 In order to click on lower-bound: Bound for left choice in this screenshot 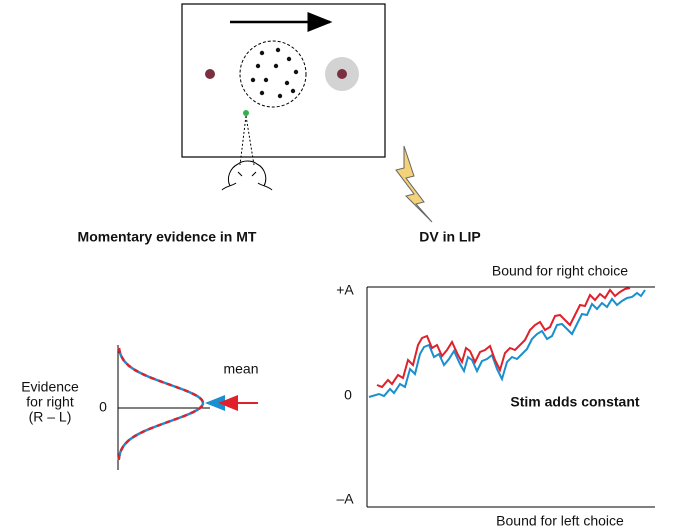, I will do `click(560, 521)`.